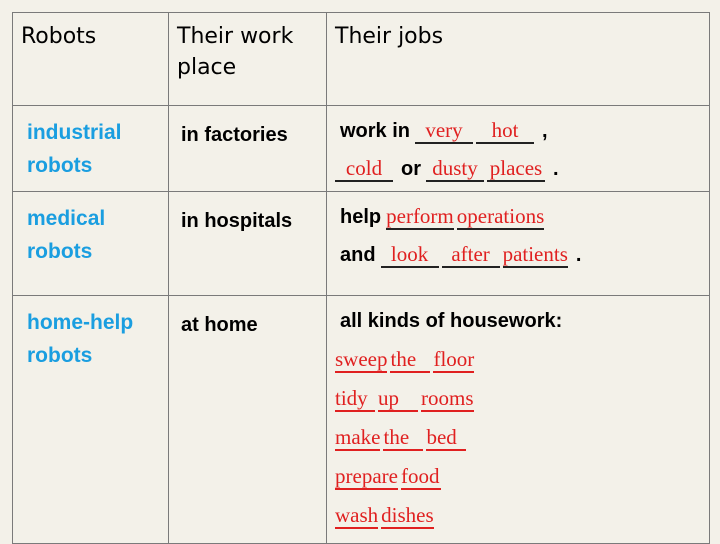 Image resolution: width=720 pixels, height=544 pixels. Describe the element at coordinates (411, 169) in the screenshot. I see `job-text: or` at that location.